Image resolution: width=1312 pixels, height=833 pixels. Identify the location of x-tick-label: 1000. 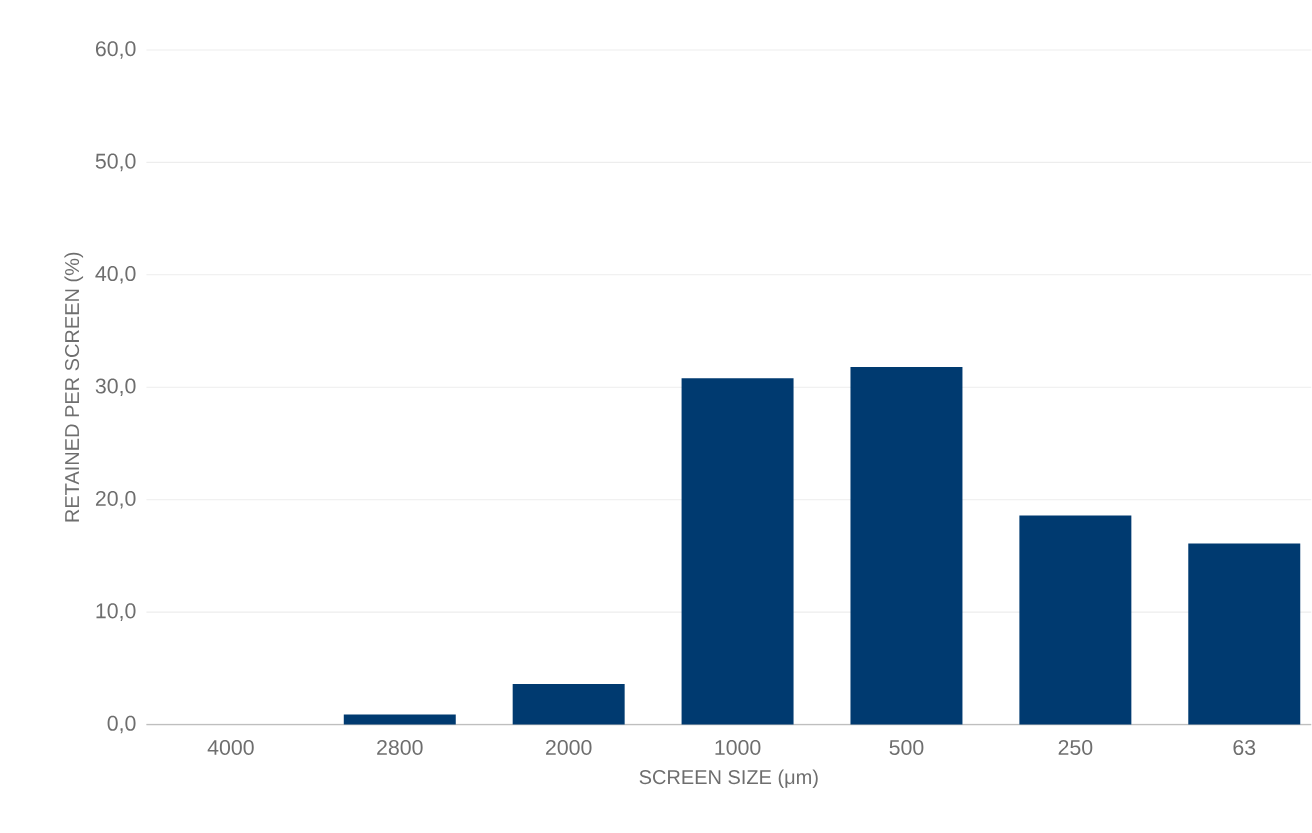
(738, 747).